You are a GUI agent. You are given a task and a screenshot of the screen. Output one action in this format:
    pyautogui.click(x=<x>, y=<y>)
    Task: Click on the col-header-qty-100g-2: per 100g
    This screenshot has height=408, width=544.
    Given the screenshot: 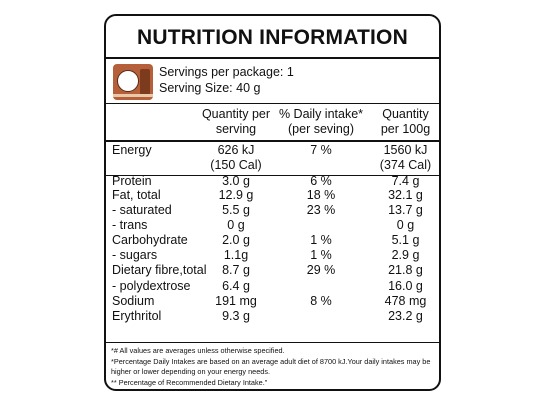 What is the action you would take?
    pyautogui.click(x=405, y=129)
    